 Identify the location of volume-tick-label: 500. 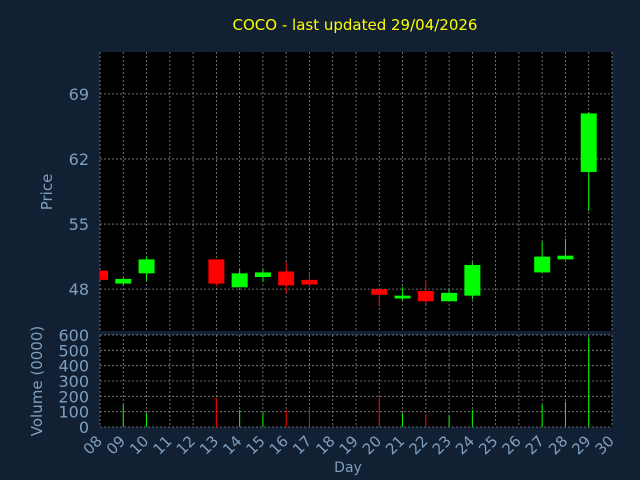
(73, 350).